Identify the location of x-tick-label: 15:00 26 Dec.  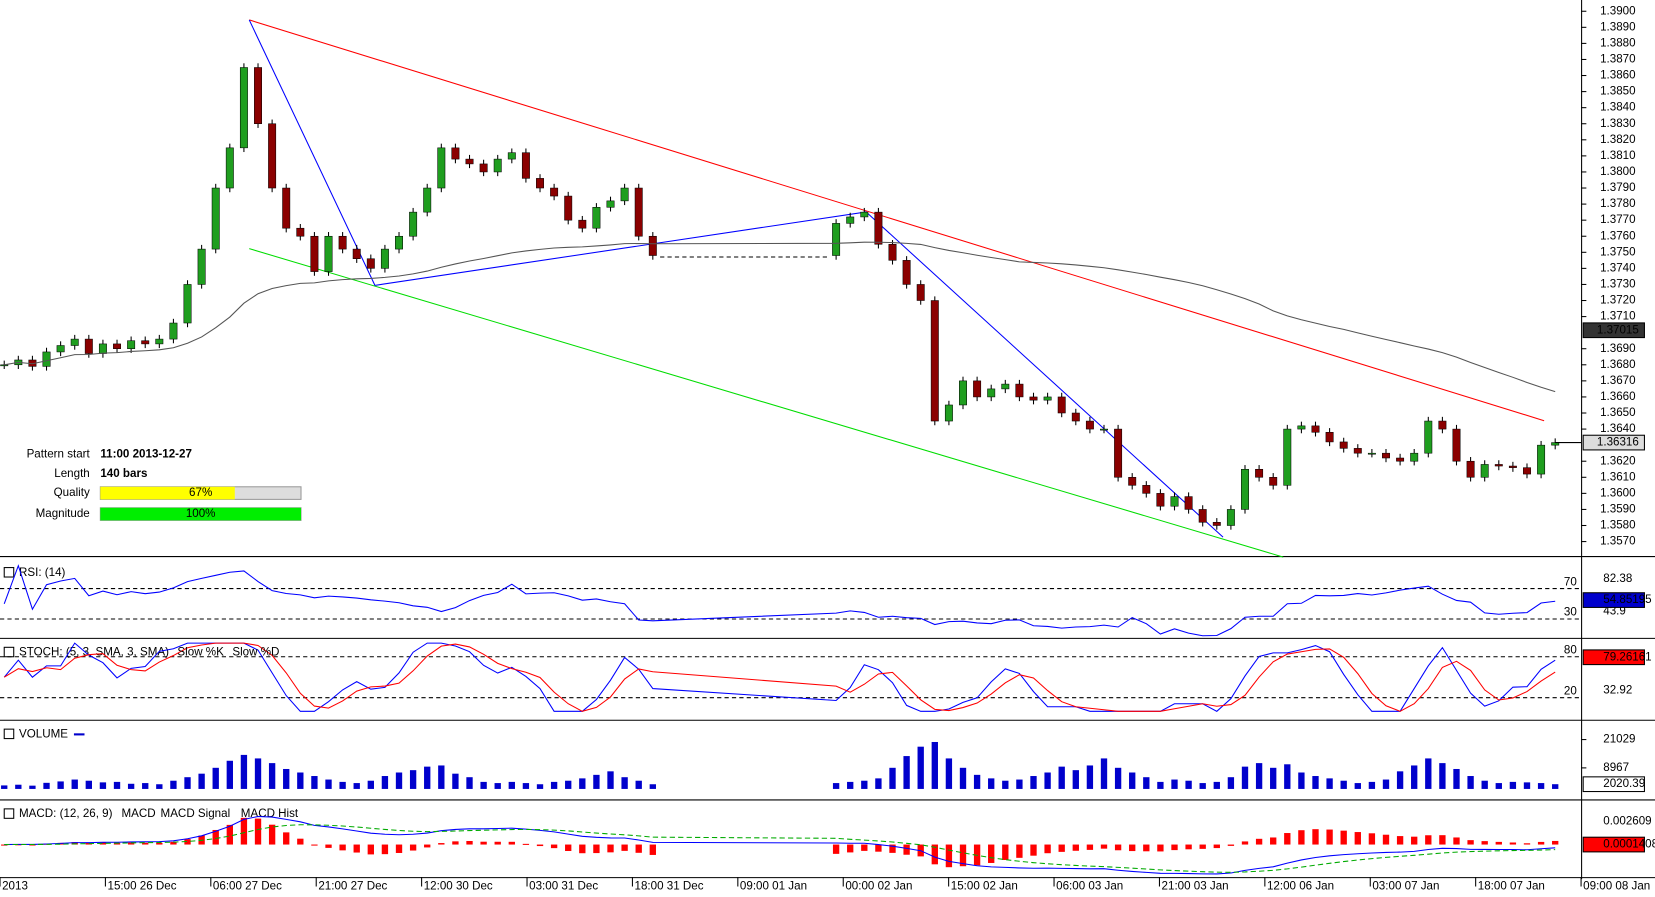
(142, 887).